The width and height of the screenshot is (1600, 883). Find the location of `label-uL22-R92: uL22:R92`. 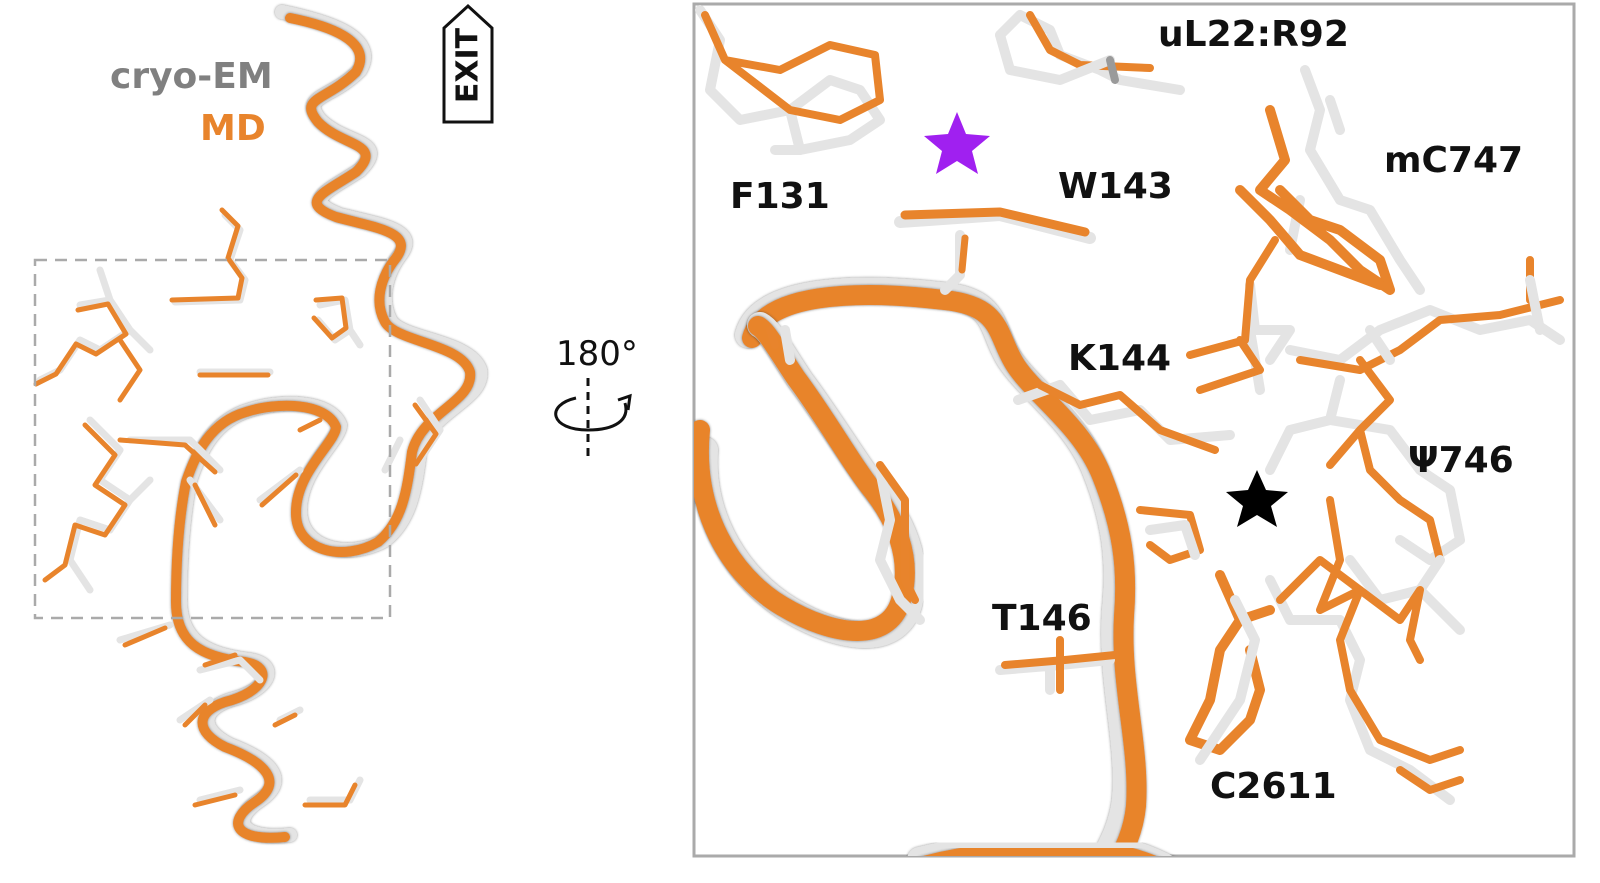

label-uL22-R92: uL22:R92 is located at coordinates (1253, 34).